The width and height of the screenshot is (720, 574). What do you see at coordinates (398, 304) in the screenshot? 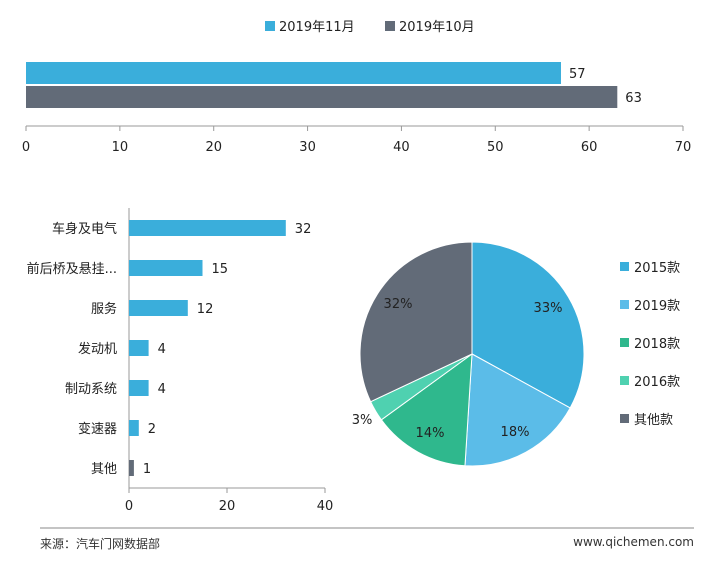
I see `pie-value-label-4: 32%` at bounding box center [398, 304].